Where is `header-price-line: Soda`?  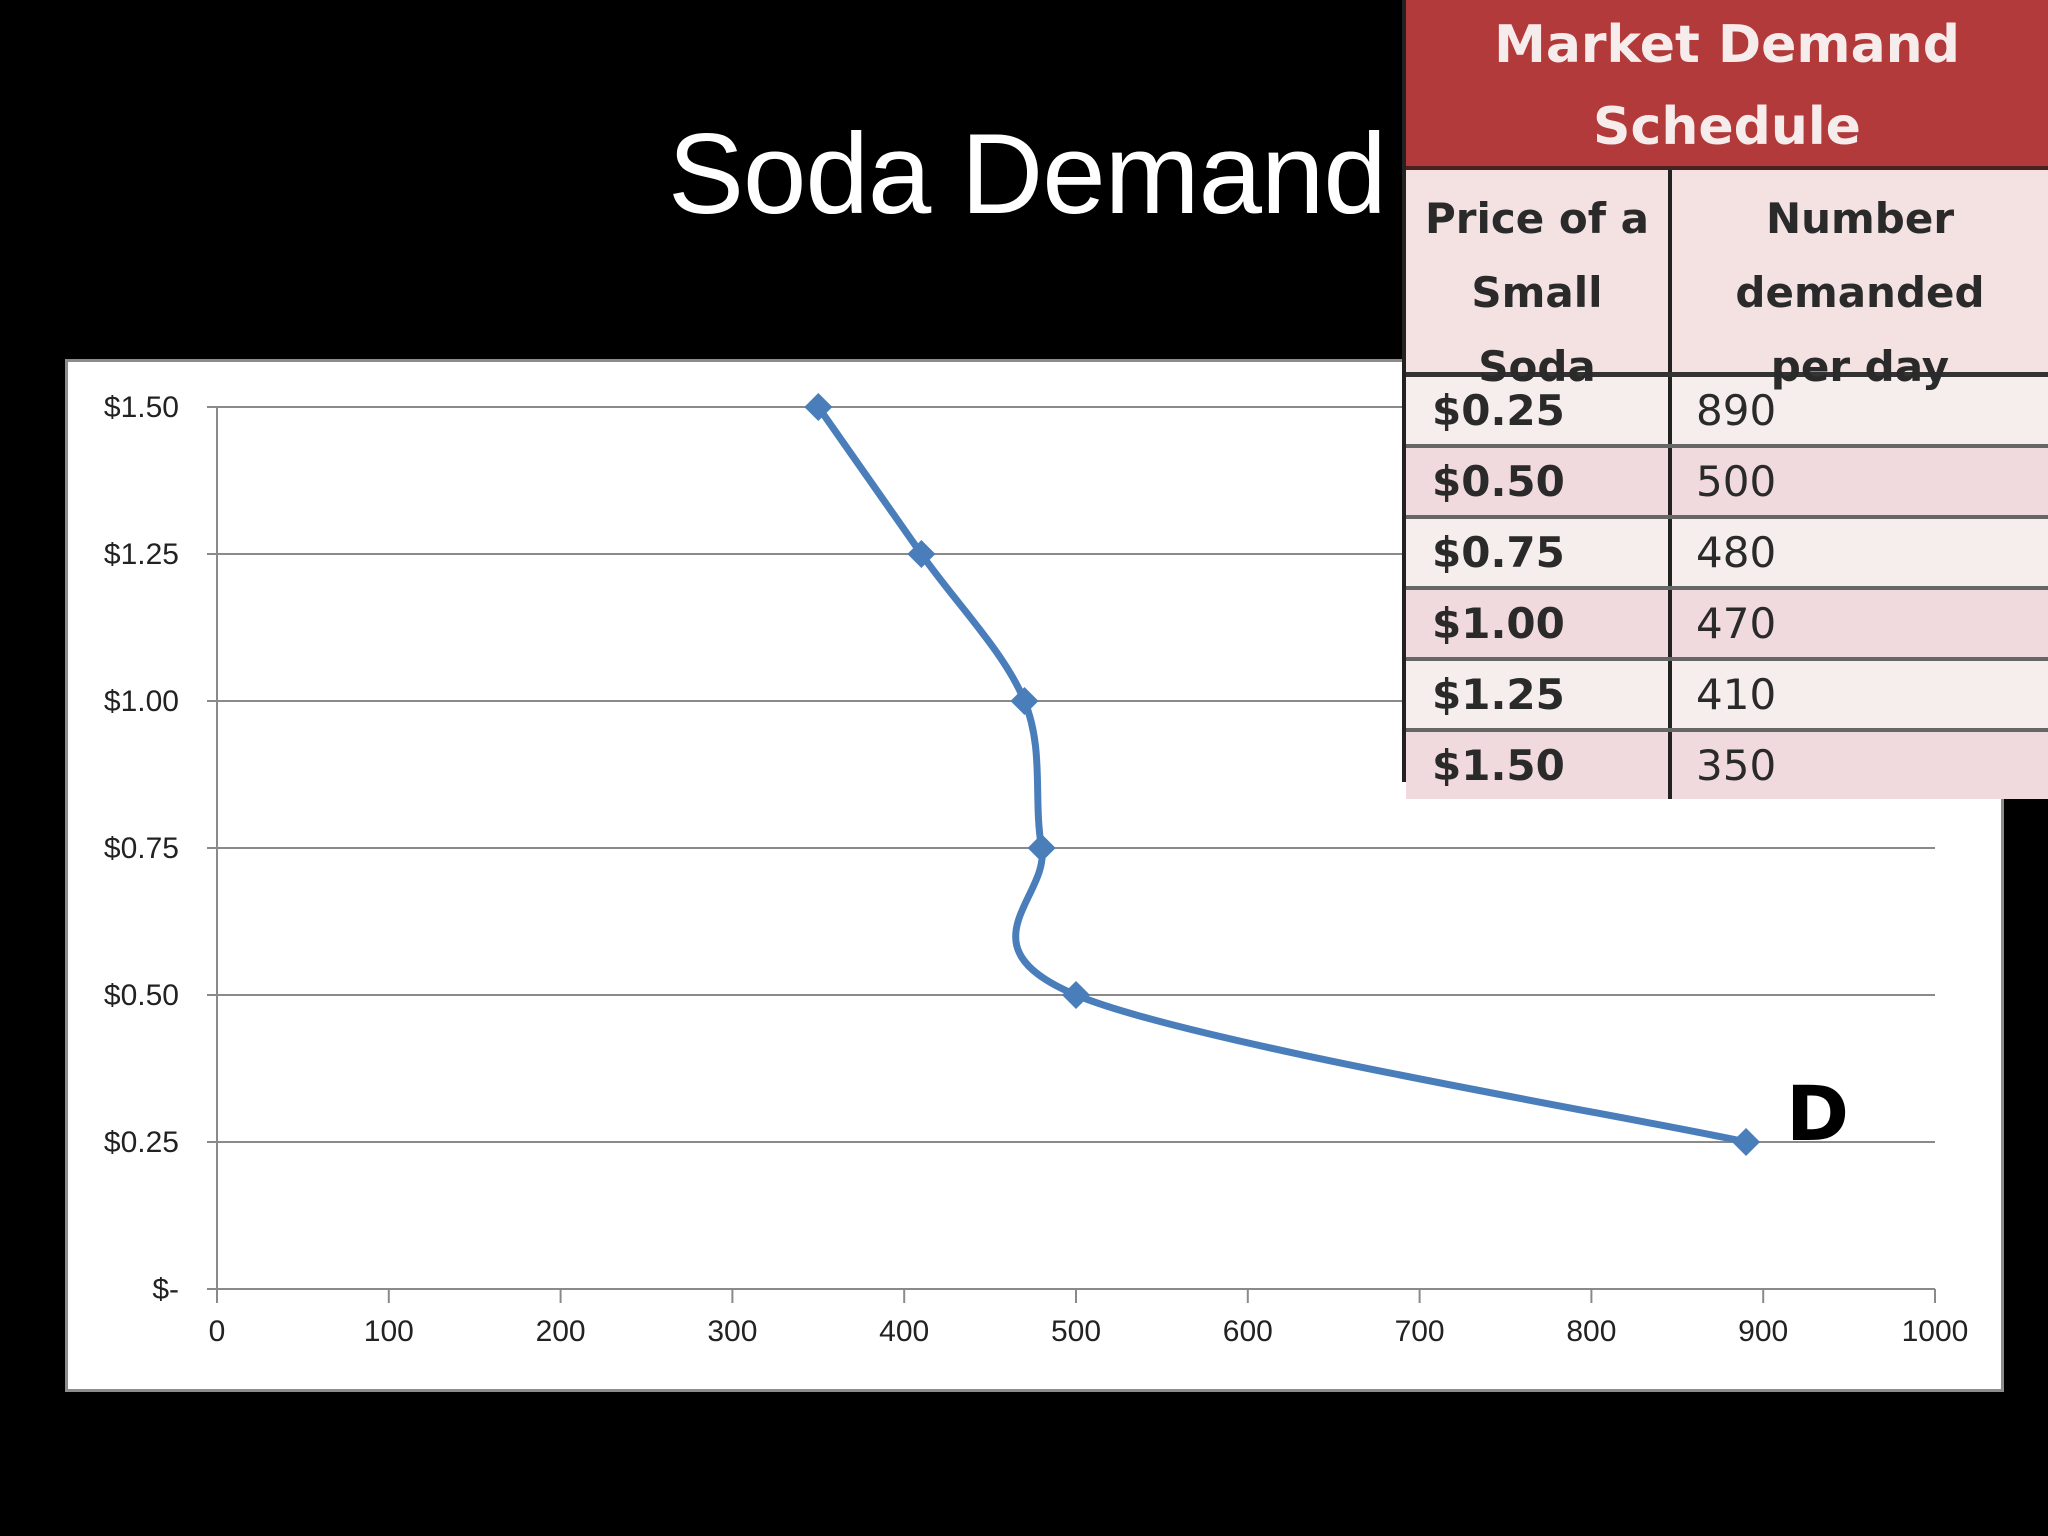 header-price-line: Soda is located at coordinates (1537, 366).